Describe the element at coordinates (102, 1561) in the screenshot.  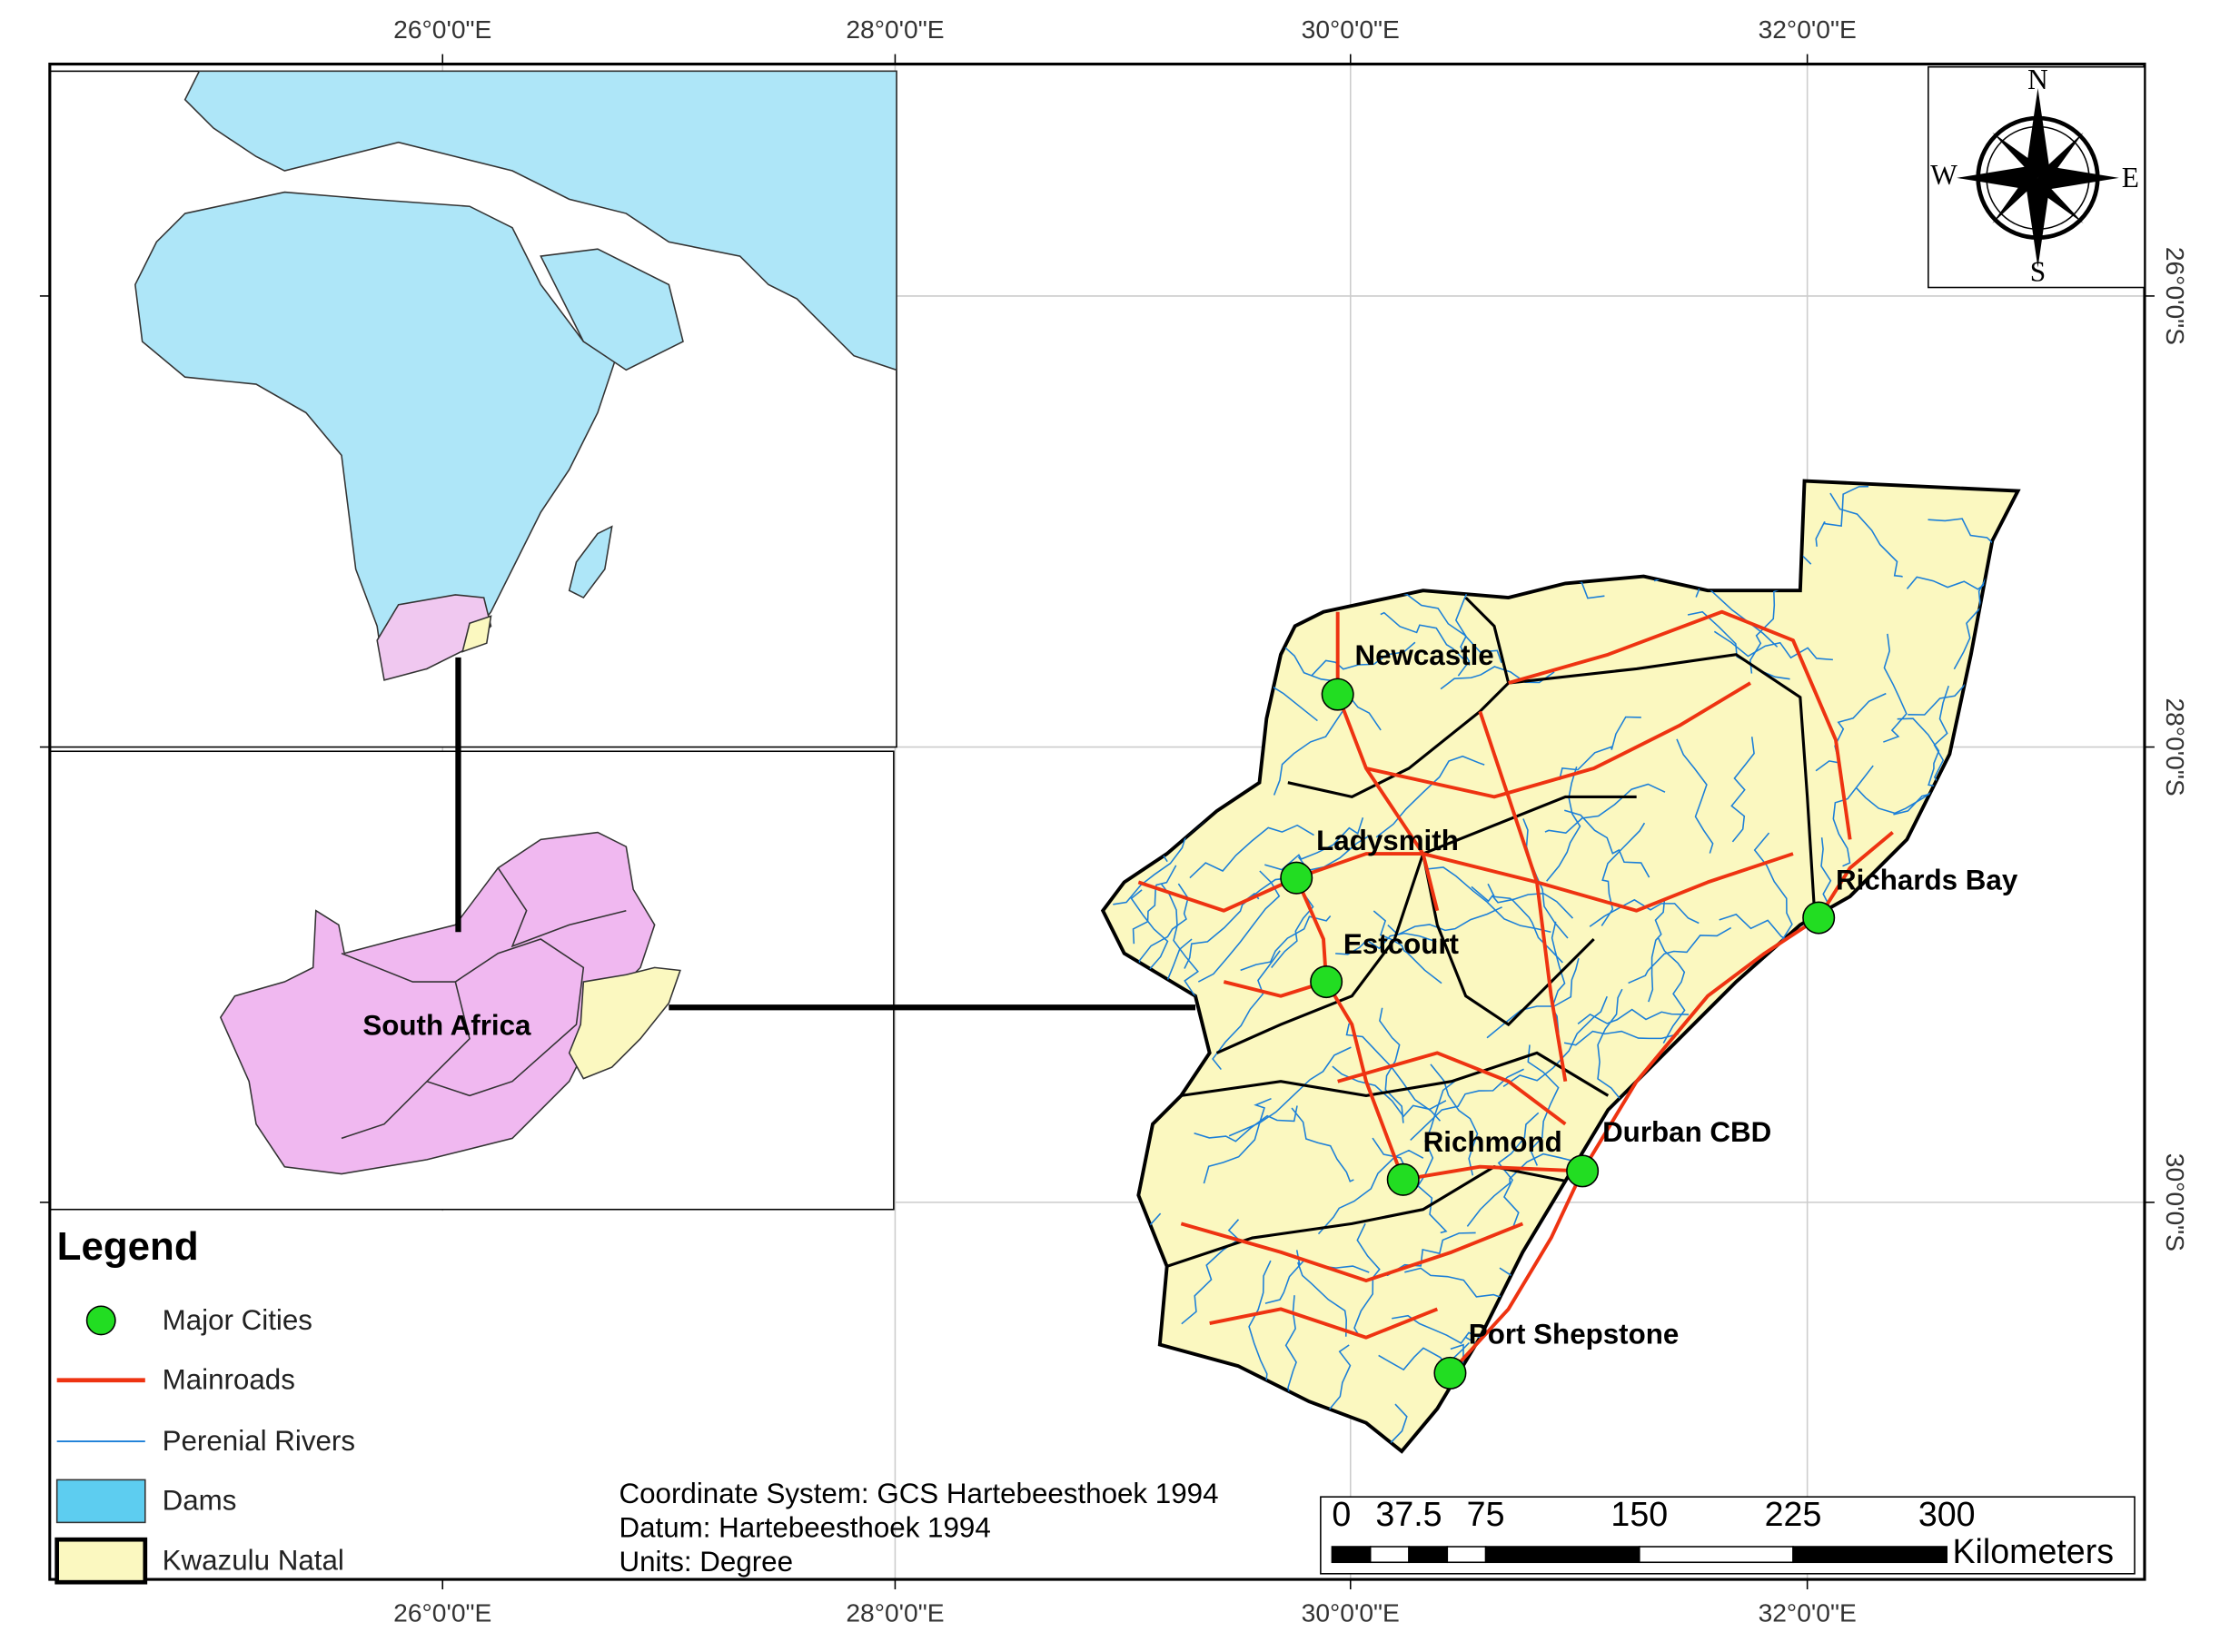
I see `legend-kzn-symbol` at that location.